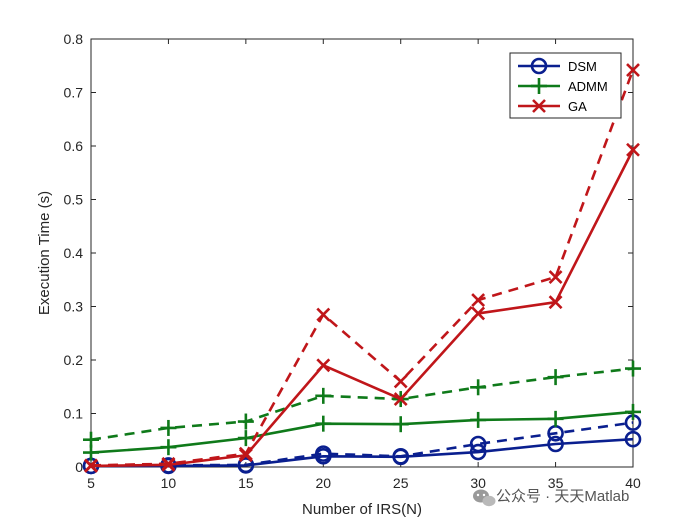 This screenshot has width=700, height=525. What do you see at coordinates (74, 307) in the screenshot?
I see `y-tick-label: 0.3` at bounding box center [74, 307].